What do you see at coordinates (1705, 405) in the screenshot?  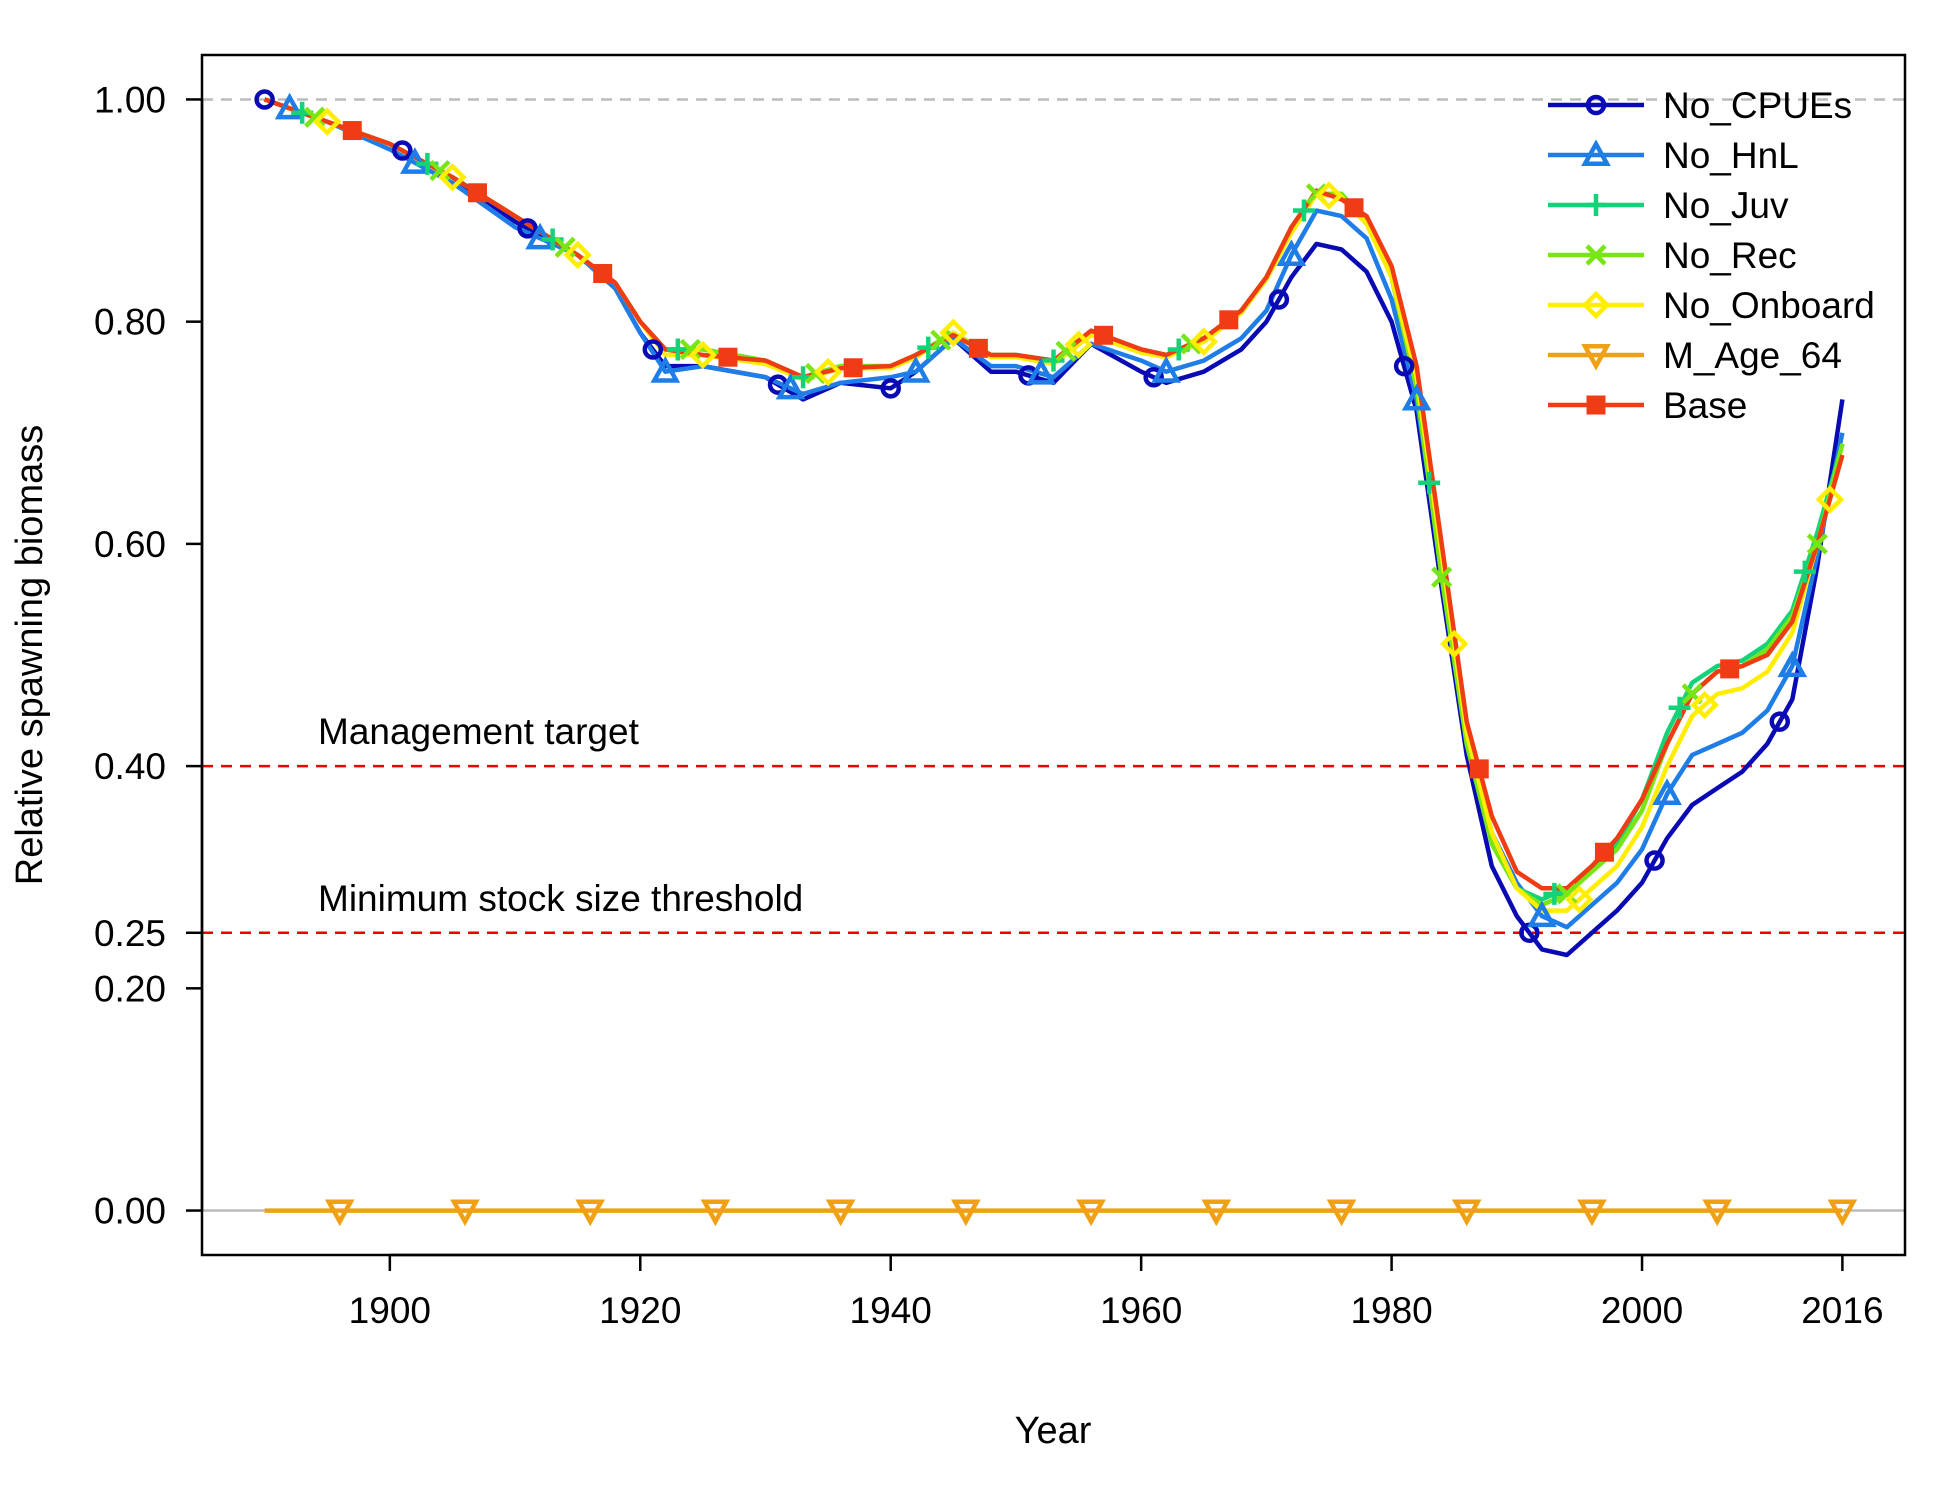 I see `legend-label-Base: Base` at bounding box center [1705, 405].